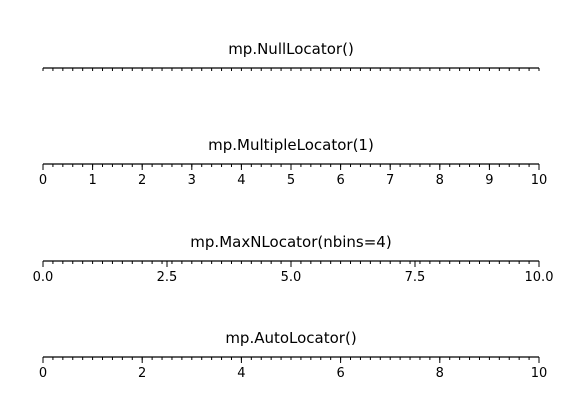 This screenshot has height=412, width=586. I want to click on tick-label: 1, so click(92, 180).